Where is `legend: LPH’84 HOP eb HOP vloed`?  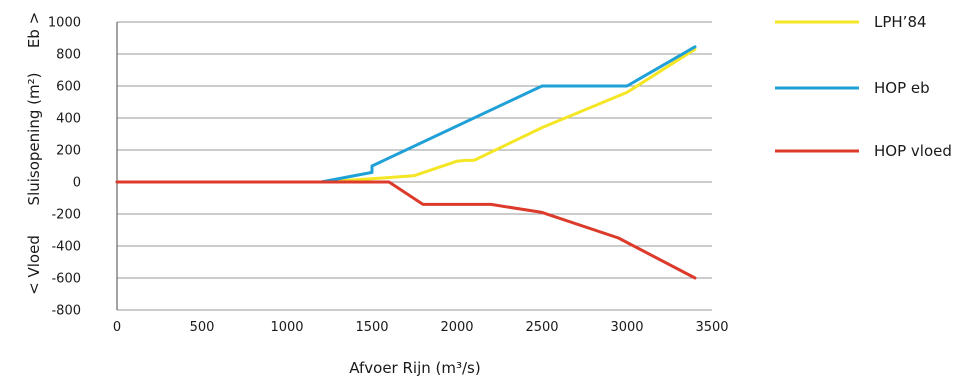
legend: LPH’84 HOP eb HOP vloed is located at coordinates (863, 86).